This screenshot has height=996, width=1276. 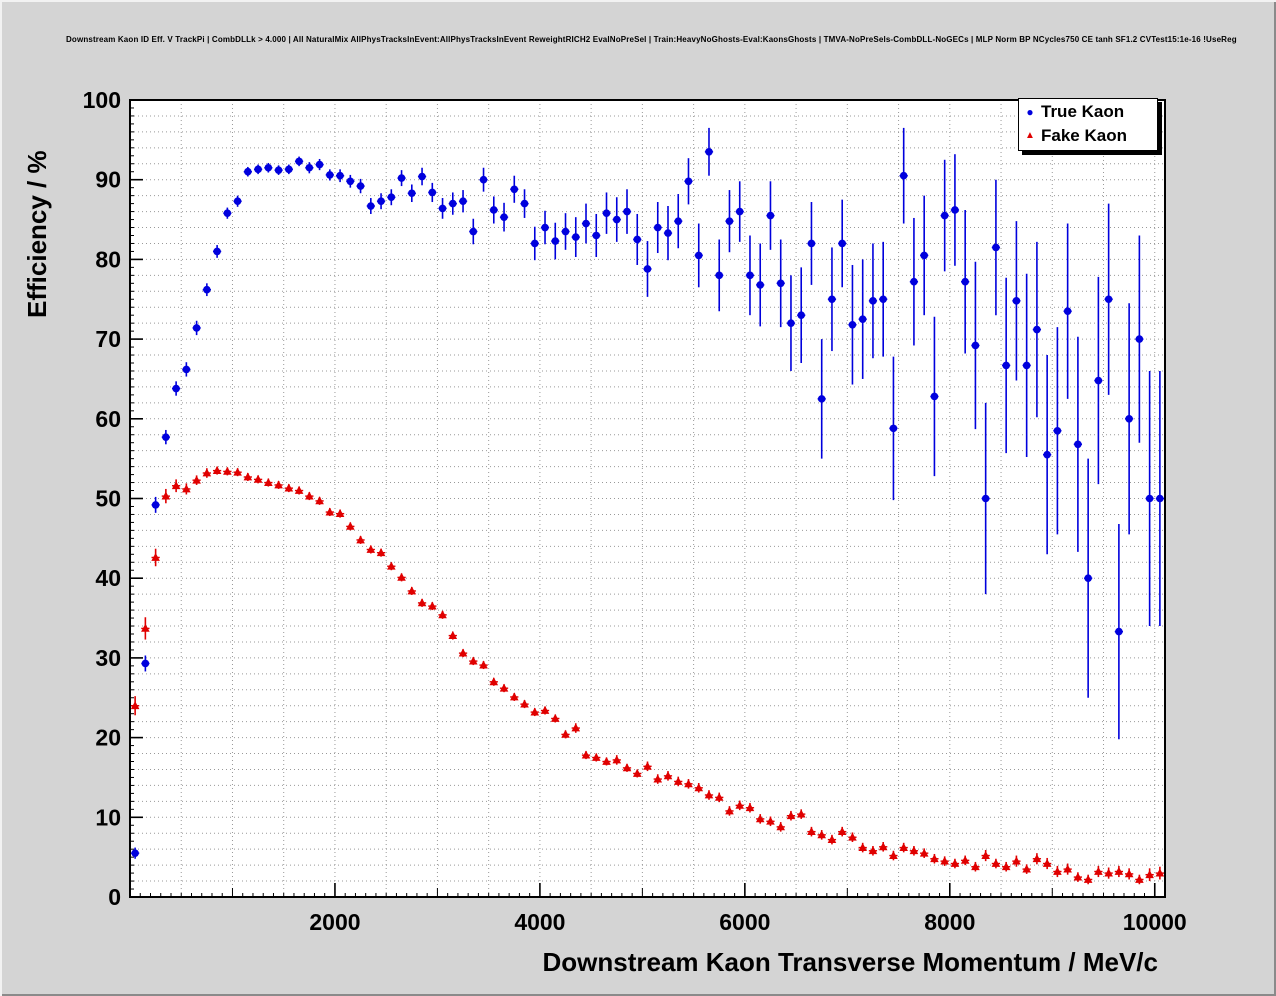 I want to click on x-tick-label: 10000, so click(x=1155, y=922).